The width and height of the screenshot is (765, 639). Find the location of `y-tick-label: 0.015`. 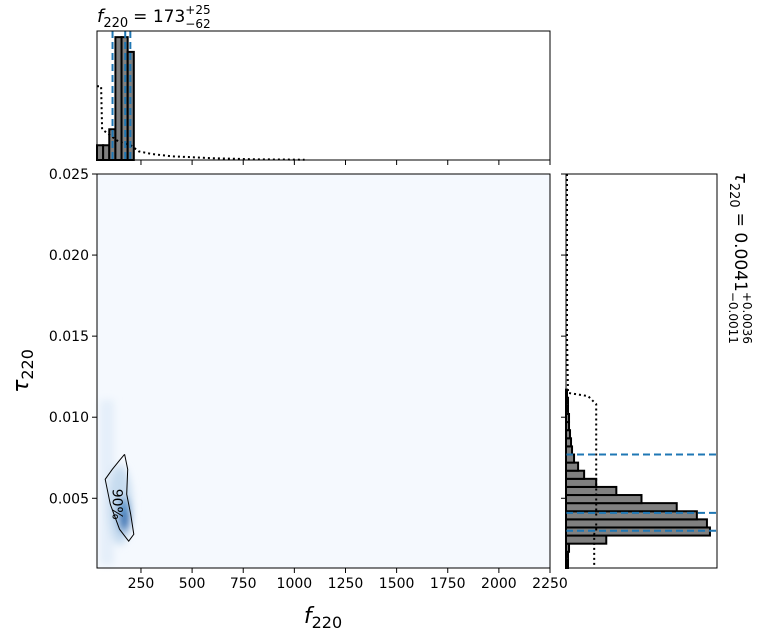

y-tick-label: 0.015 is located at coordinates (69, 337).